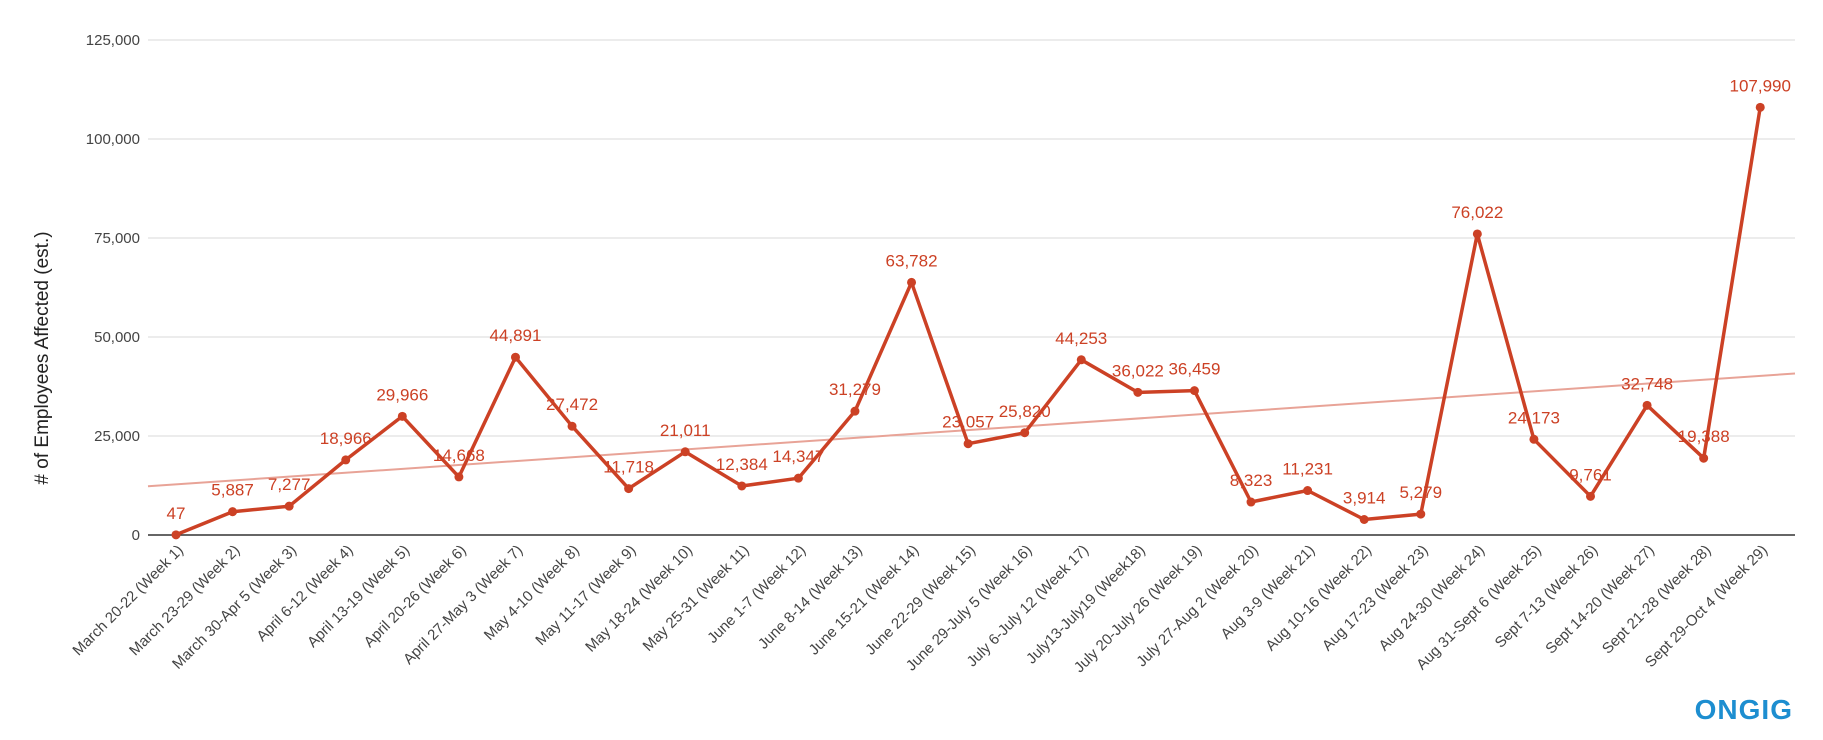 The image size is (1823, 740). What do you see at coordinates (415, 596) in the screenshot?
I see `x-tick-label: April 20-26 (Week 6)` at bounding box center [415, 596].